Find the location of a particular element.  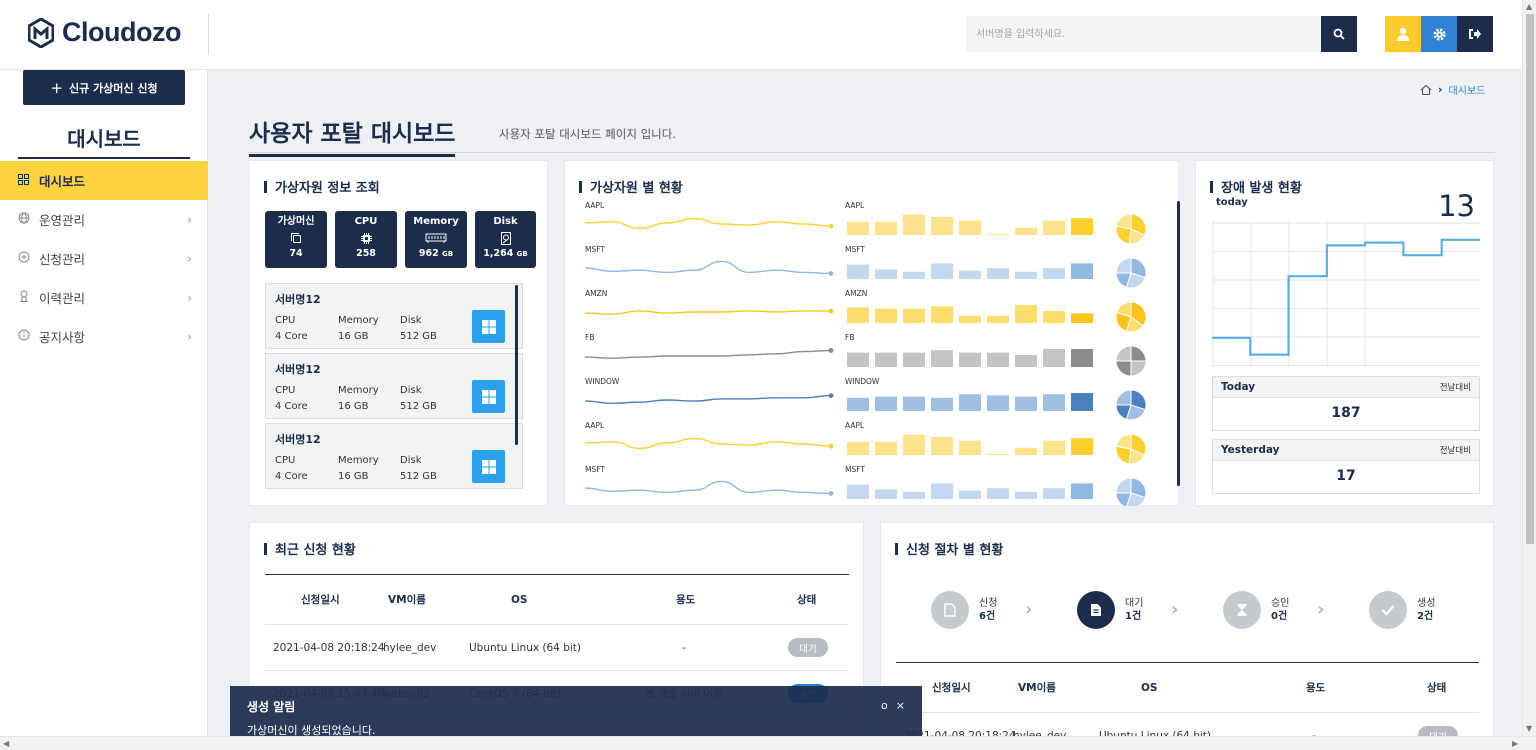

horizontal-scrollbar: ◀ ▶ is located at coordinates (768, 743).